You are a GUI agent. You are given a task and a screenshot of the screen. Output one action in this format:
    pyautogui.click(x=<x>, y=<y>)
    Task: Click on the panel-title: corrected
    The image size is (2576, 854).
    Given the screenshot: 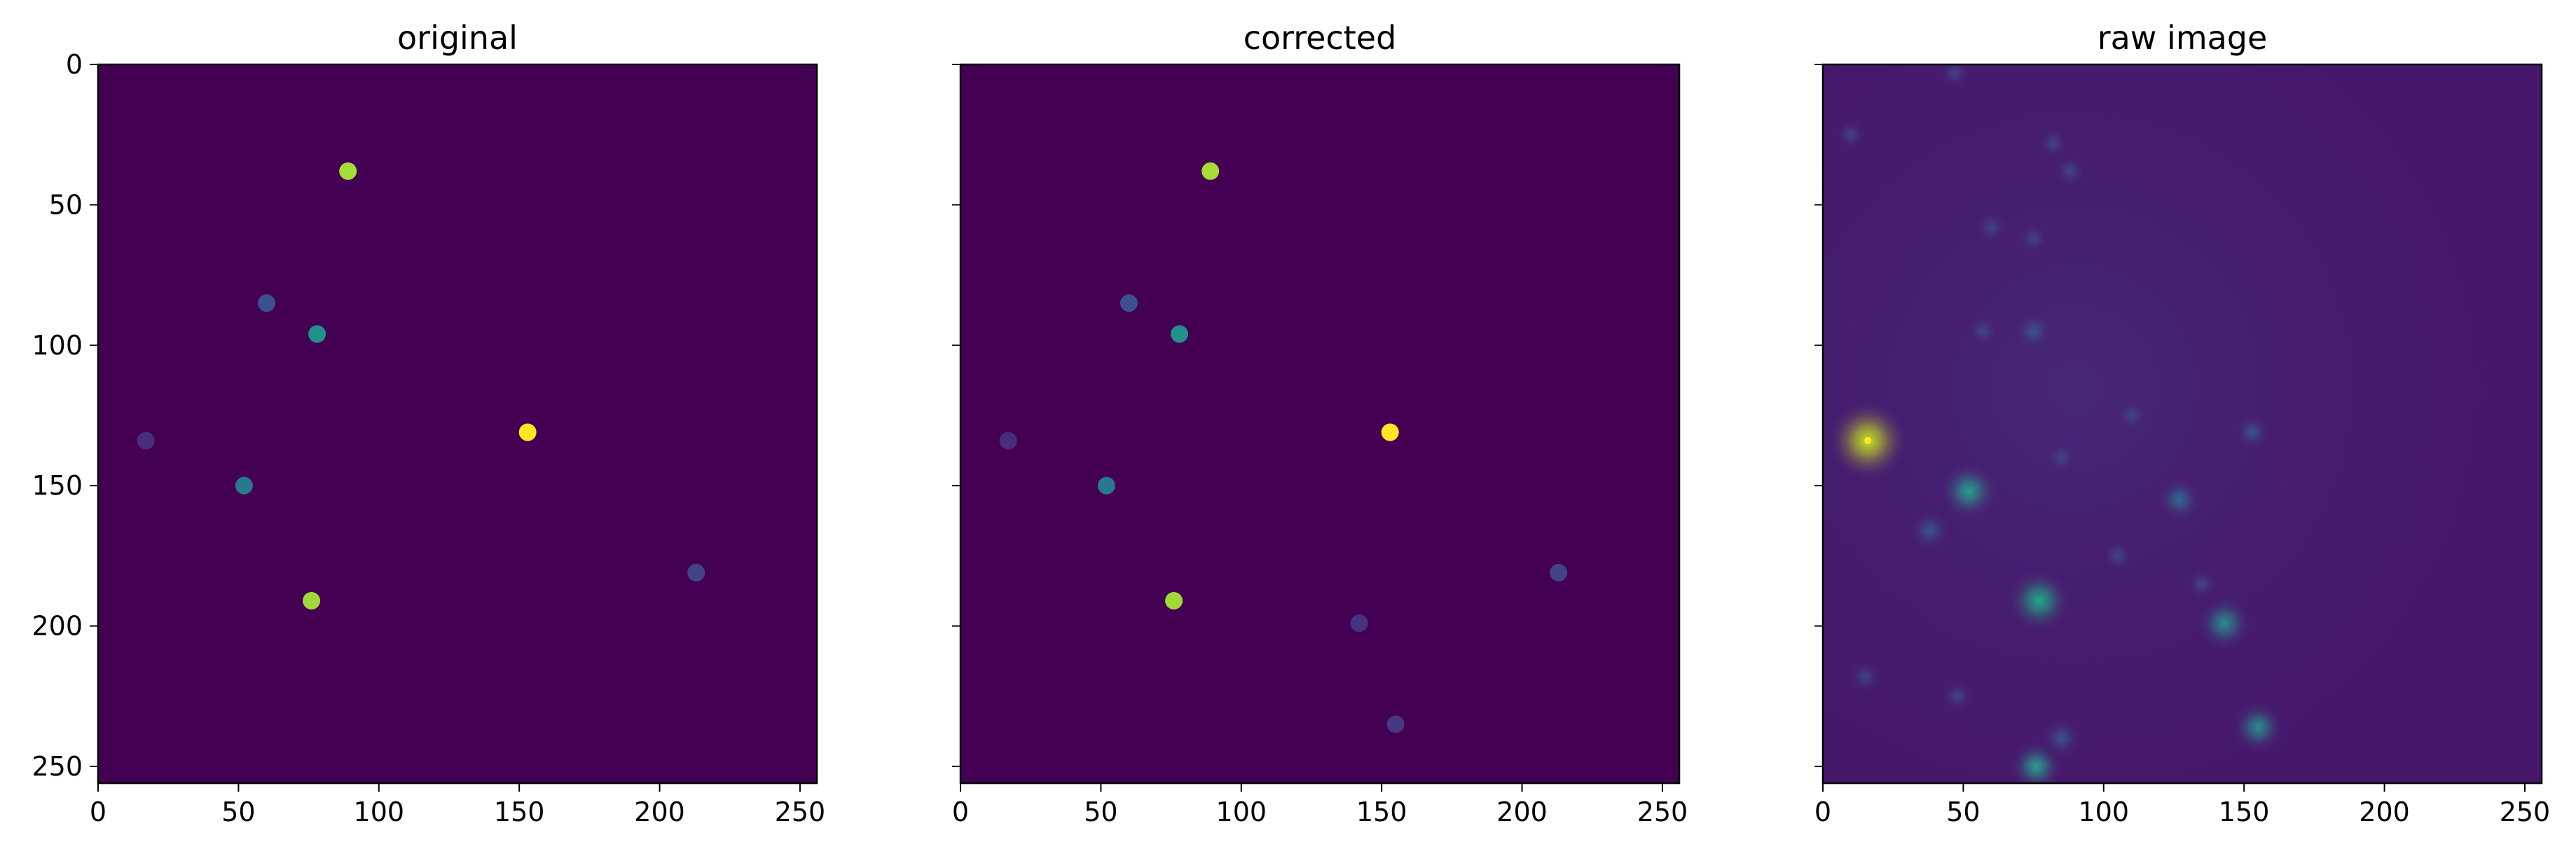 What is the action you would take?
    pyautogui.click(x=1320, y=38)
    